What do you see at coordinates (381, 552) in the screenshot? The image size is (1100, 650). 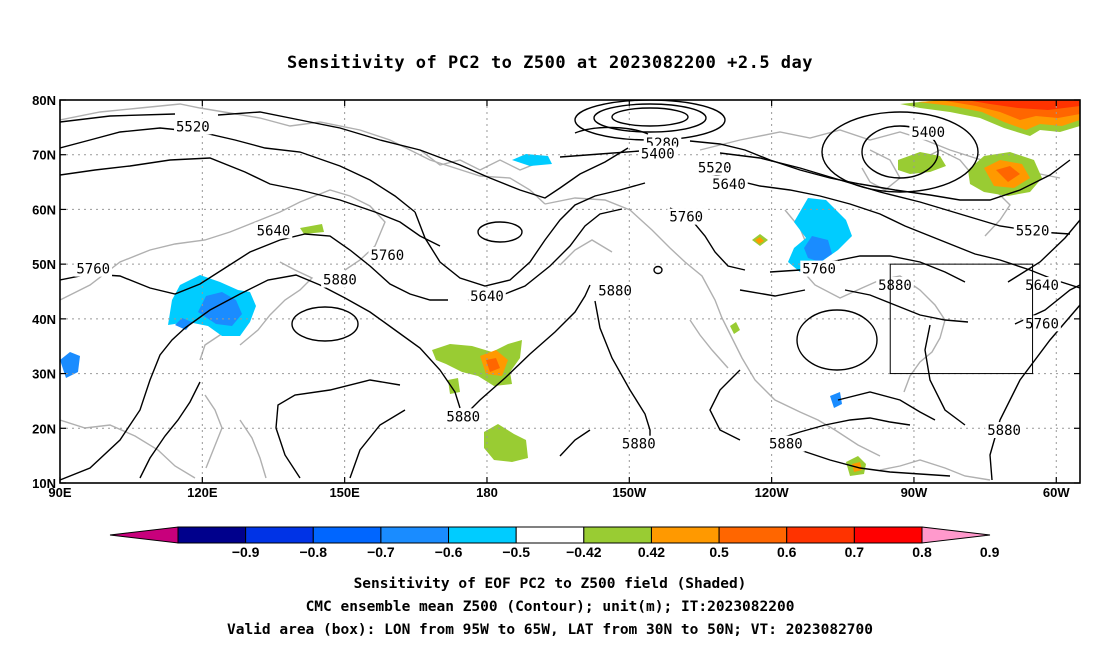 I see `colorbar-level-label: −0.7` at bounding box center [381, 552].